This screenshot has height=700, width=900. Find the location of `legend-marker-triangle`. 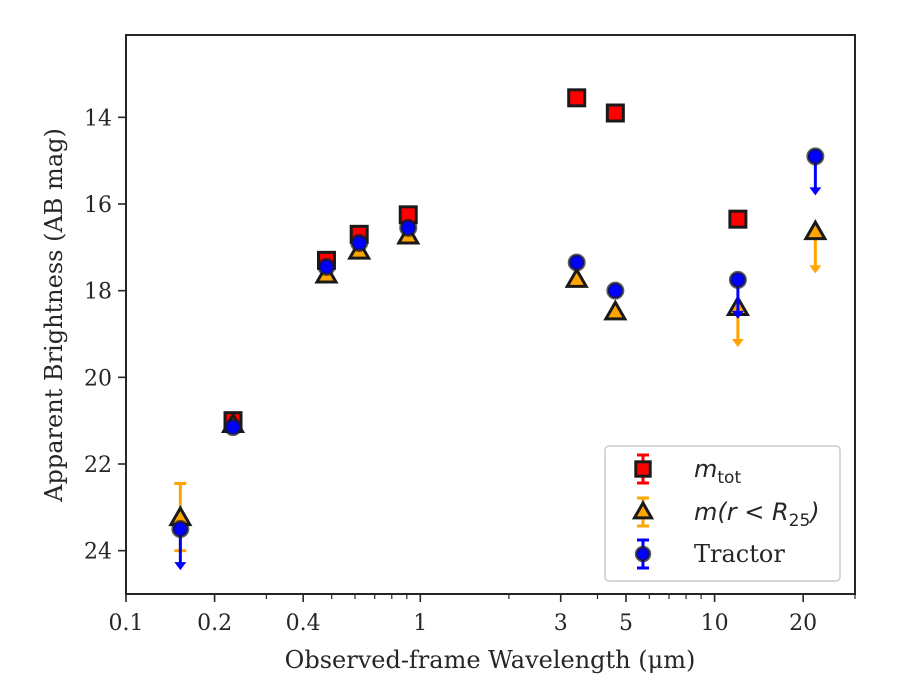

legend-marker-triangle is located at coordinates (643, 509).